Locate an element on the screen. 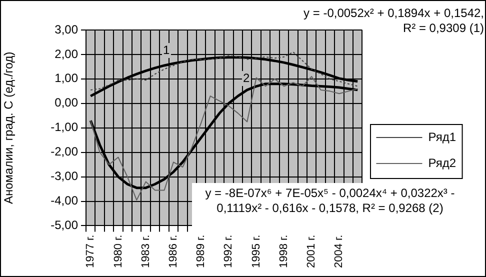 Image resolution: width=486 pixels, height=277 pixels. x-tick-label: 1989 г. is located at coordinates (201, 251).